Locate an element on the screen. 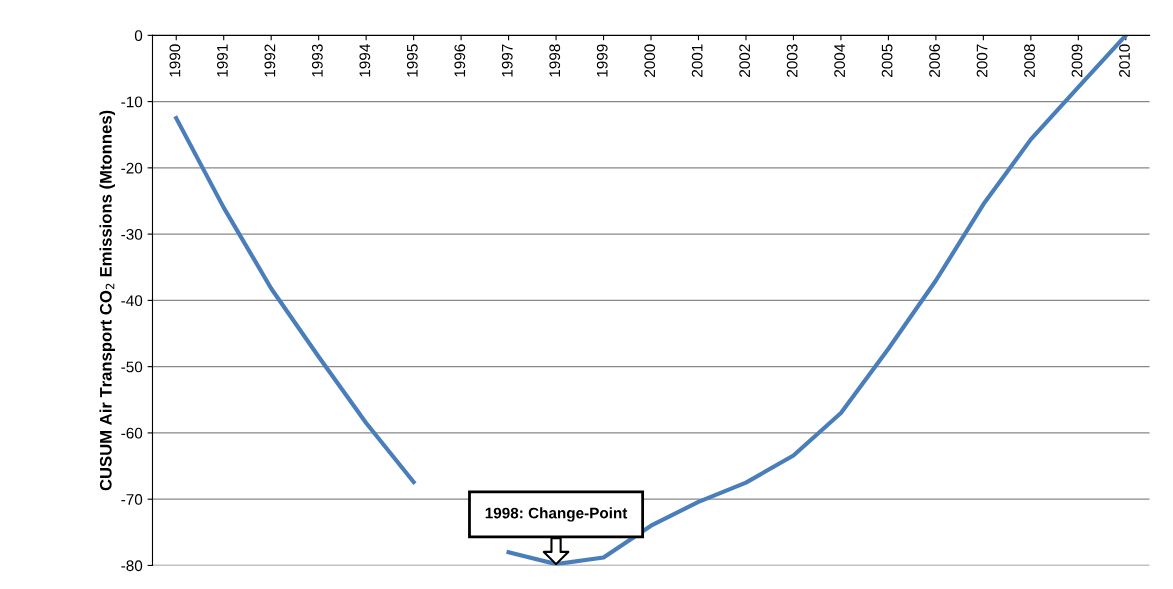 The height and width of the screenshot is (589, 1173). x-tick-label: 1996 is located at coordinates (460, 60).